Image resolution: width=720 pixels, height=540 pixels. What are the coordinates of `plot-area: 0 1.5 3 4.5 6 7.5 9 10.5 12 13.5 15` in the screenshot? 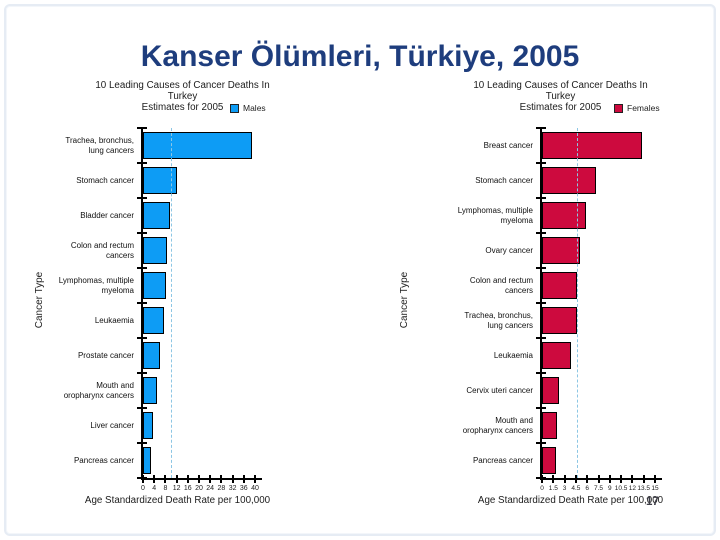 It's located at (599, 309).